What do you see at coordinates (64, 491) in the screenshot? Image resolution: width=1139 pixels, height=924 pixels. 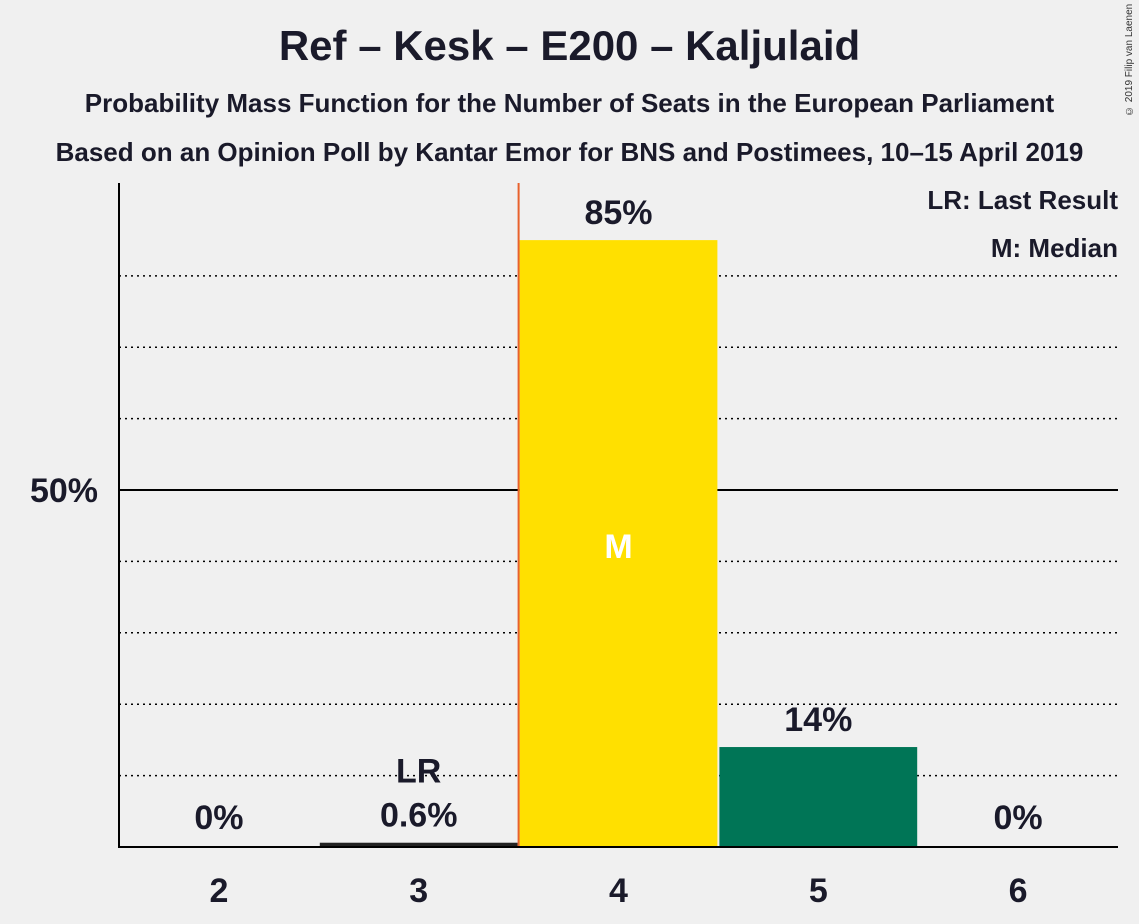 I see `y-tick-label-50: 50%` at bounding box center [64, 491].